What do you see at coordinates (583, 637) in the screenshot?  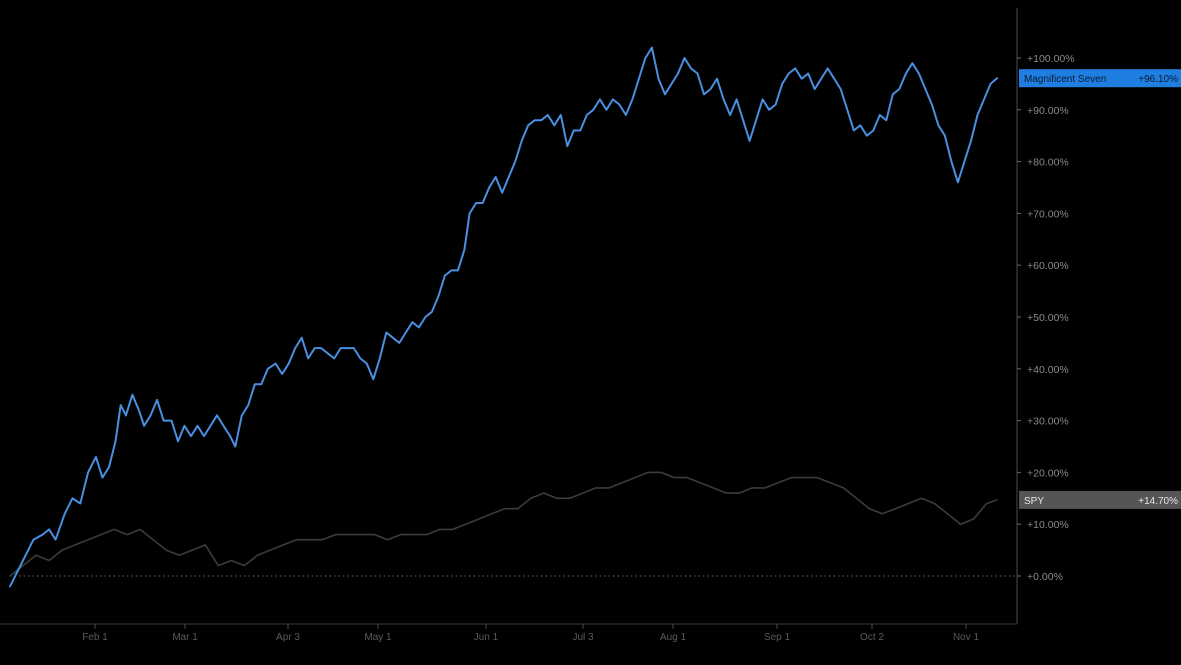 I see `x-tick-label: Jul 3` at bounding box center [583, 637].